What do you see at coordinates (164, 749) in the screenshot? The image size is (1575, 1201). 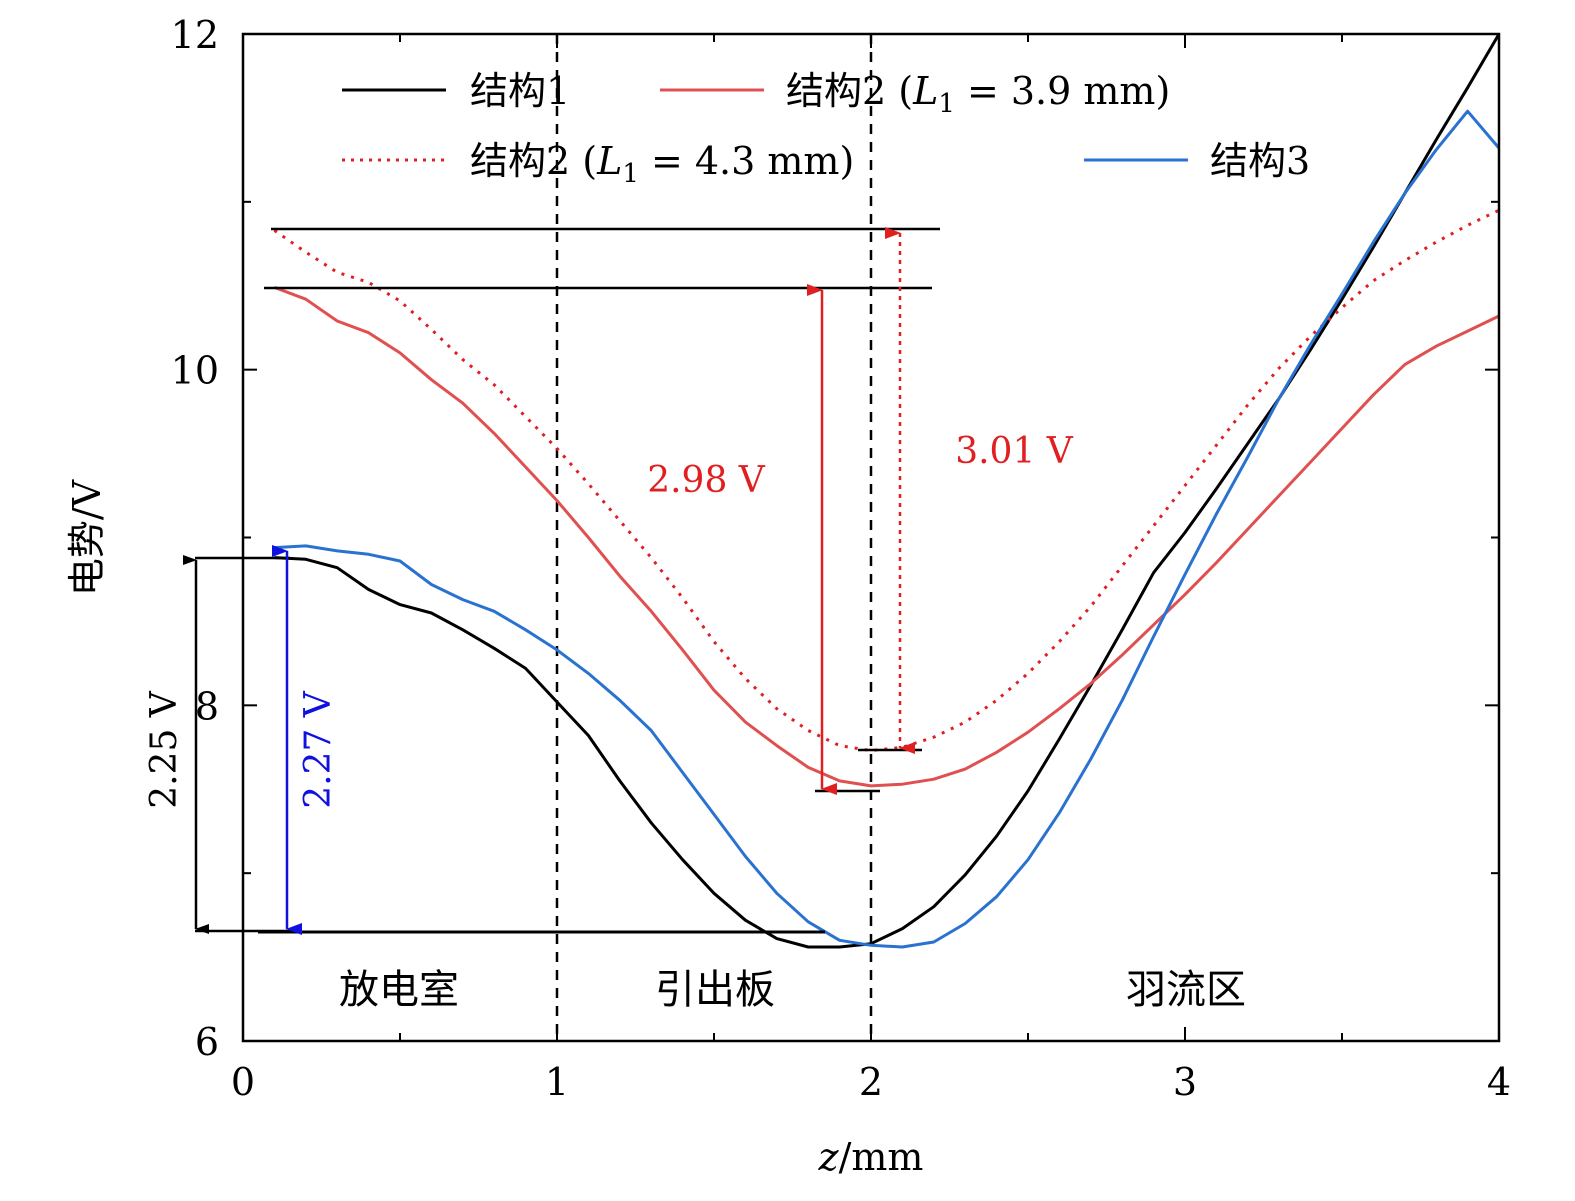 I see `anno-2-25v: 2.25 V` at bounding box center [164, 749].